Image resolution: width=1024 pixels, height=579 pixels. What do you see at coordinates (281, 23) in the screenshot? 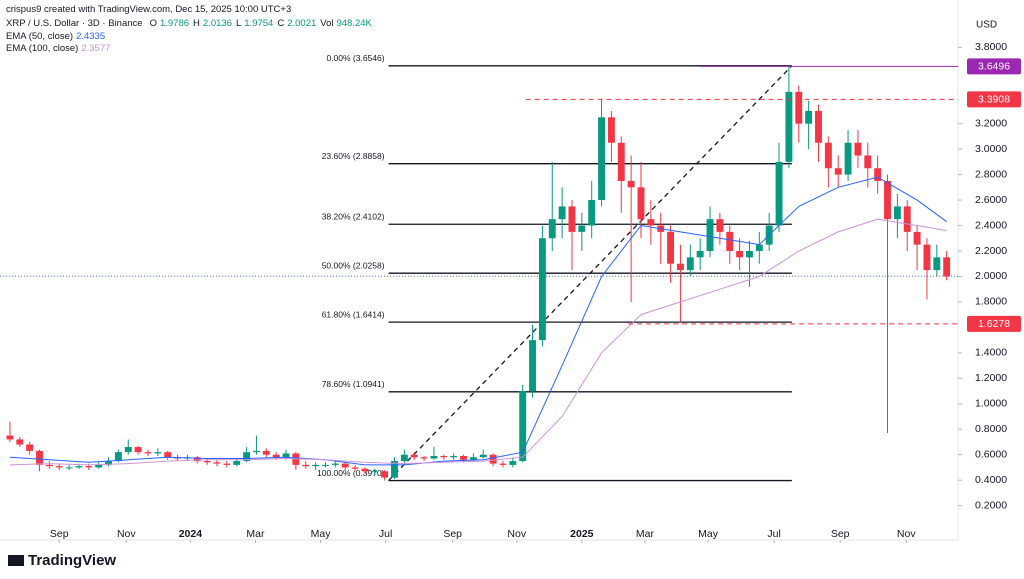
I see `ohlc-label: C` at bounding box center [281, 23].